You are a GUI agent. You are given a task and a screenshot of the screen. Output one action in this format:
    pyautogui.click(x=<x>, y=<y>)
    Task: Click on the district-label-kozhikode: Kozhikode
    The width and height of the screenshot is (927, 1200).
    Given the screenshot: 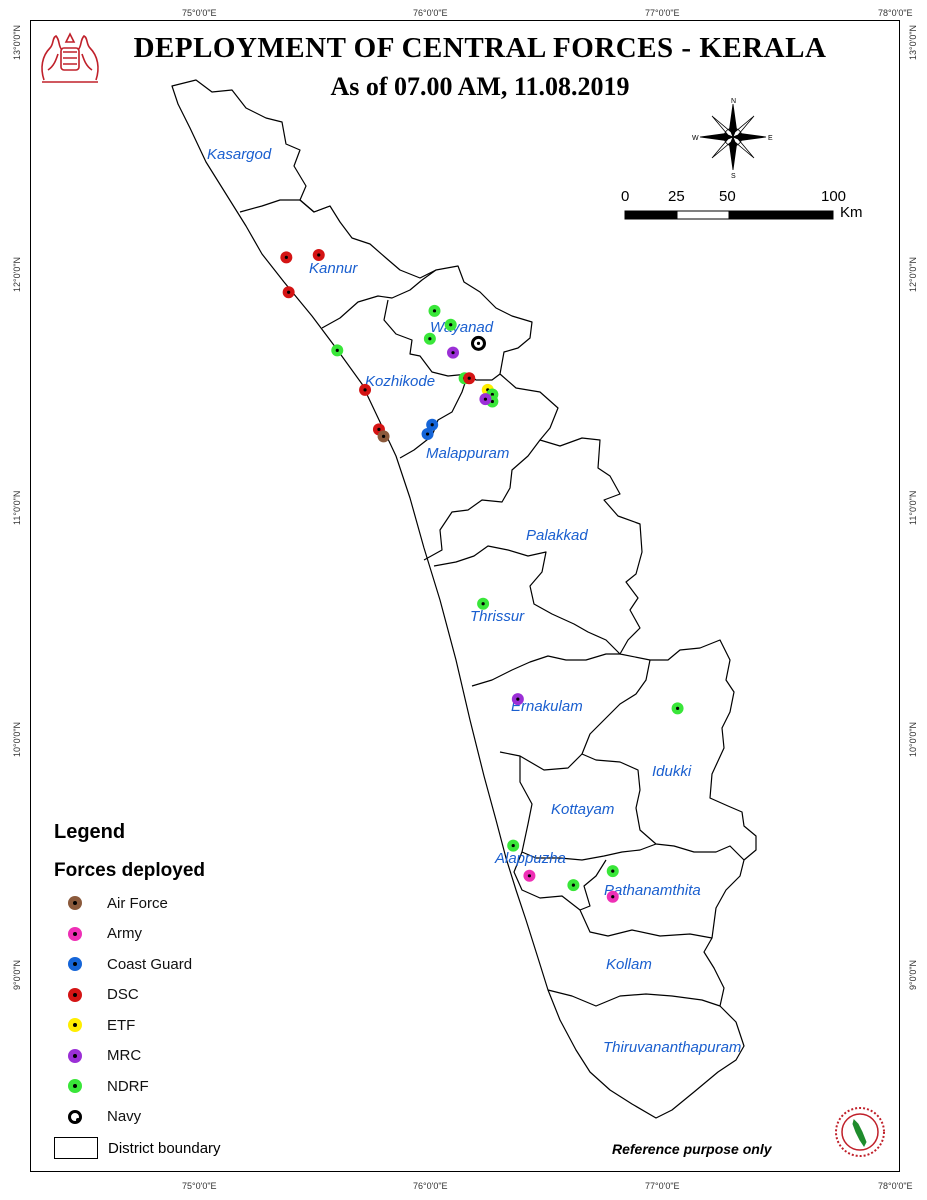 What is the action you would take?
    pyautogui.click(x=400, y=381)
    